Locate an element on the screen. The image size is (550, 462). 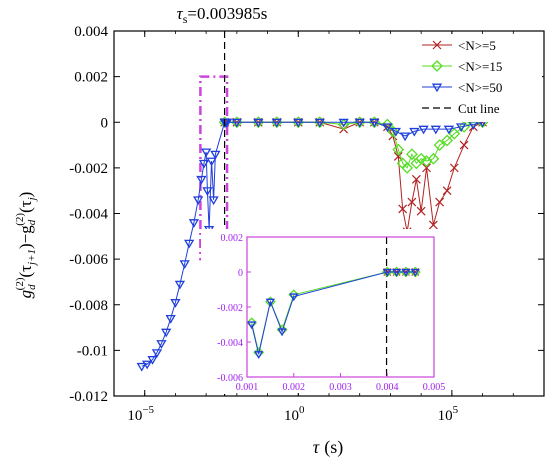
legend-entry-label: <N>=50 is located at coordinates (480, 87).